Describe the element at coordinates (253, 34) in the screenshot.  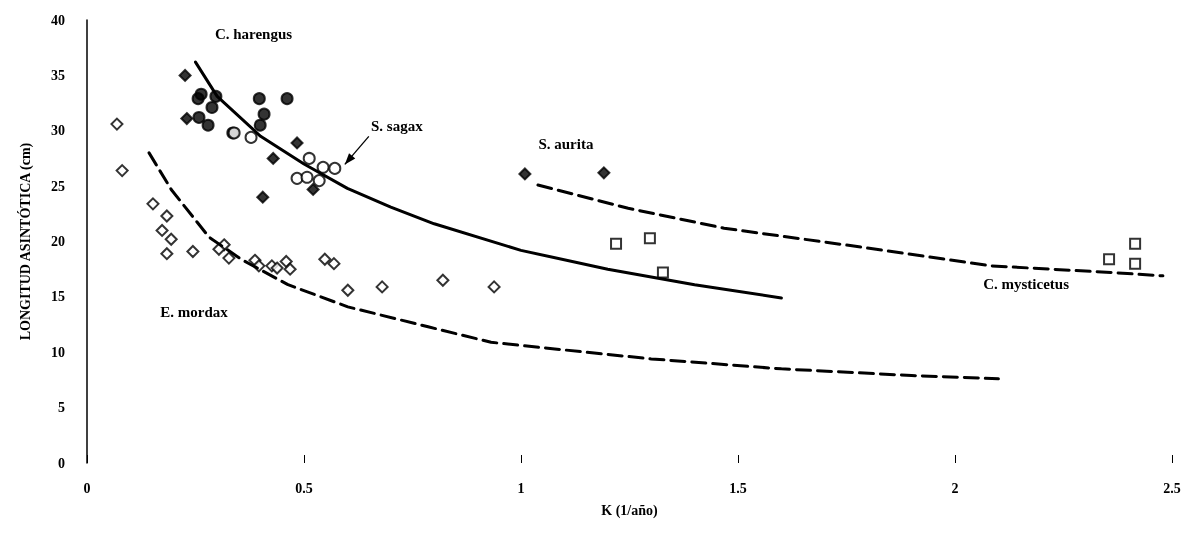
I see `series-label: C. harengus` at that location.